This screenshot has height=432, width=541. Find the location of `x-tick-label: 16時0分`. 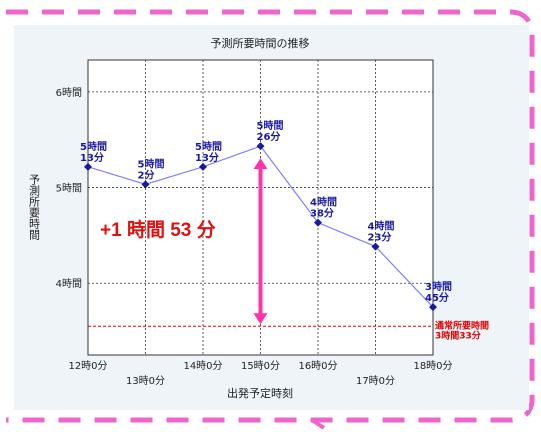

x-tick-label: 16時0分 is located at coordinates (317, 366).